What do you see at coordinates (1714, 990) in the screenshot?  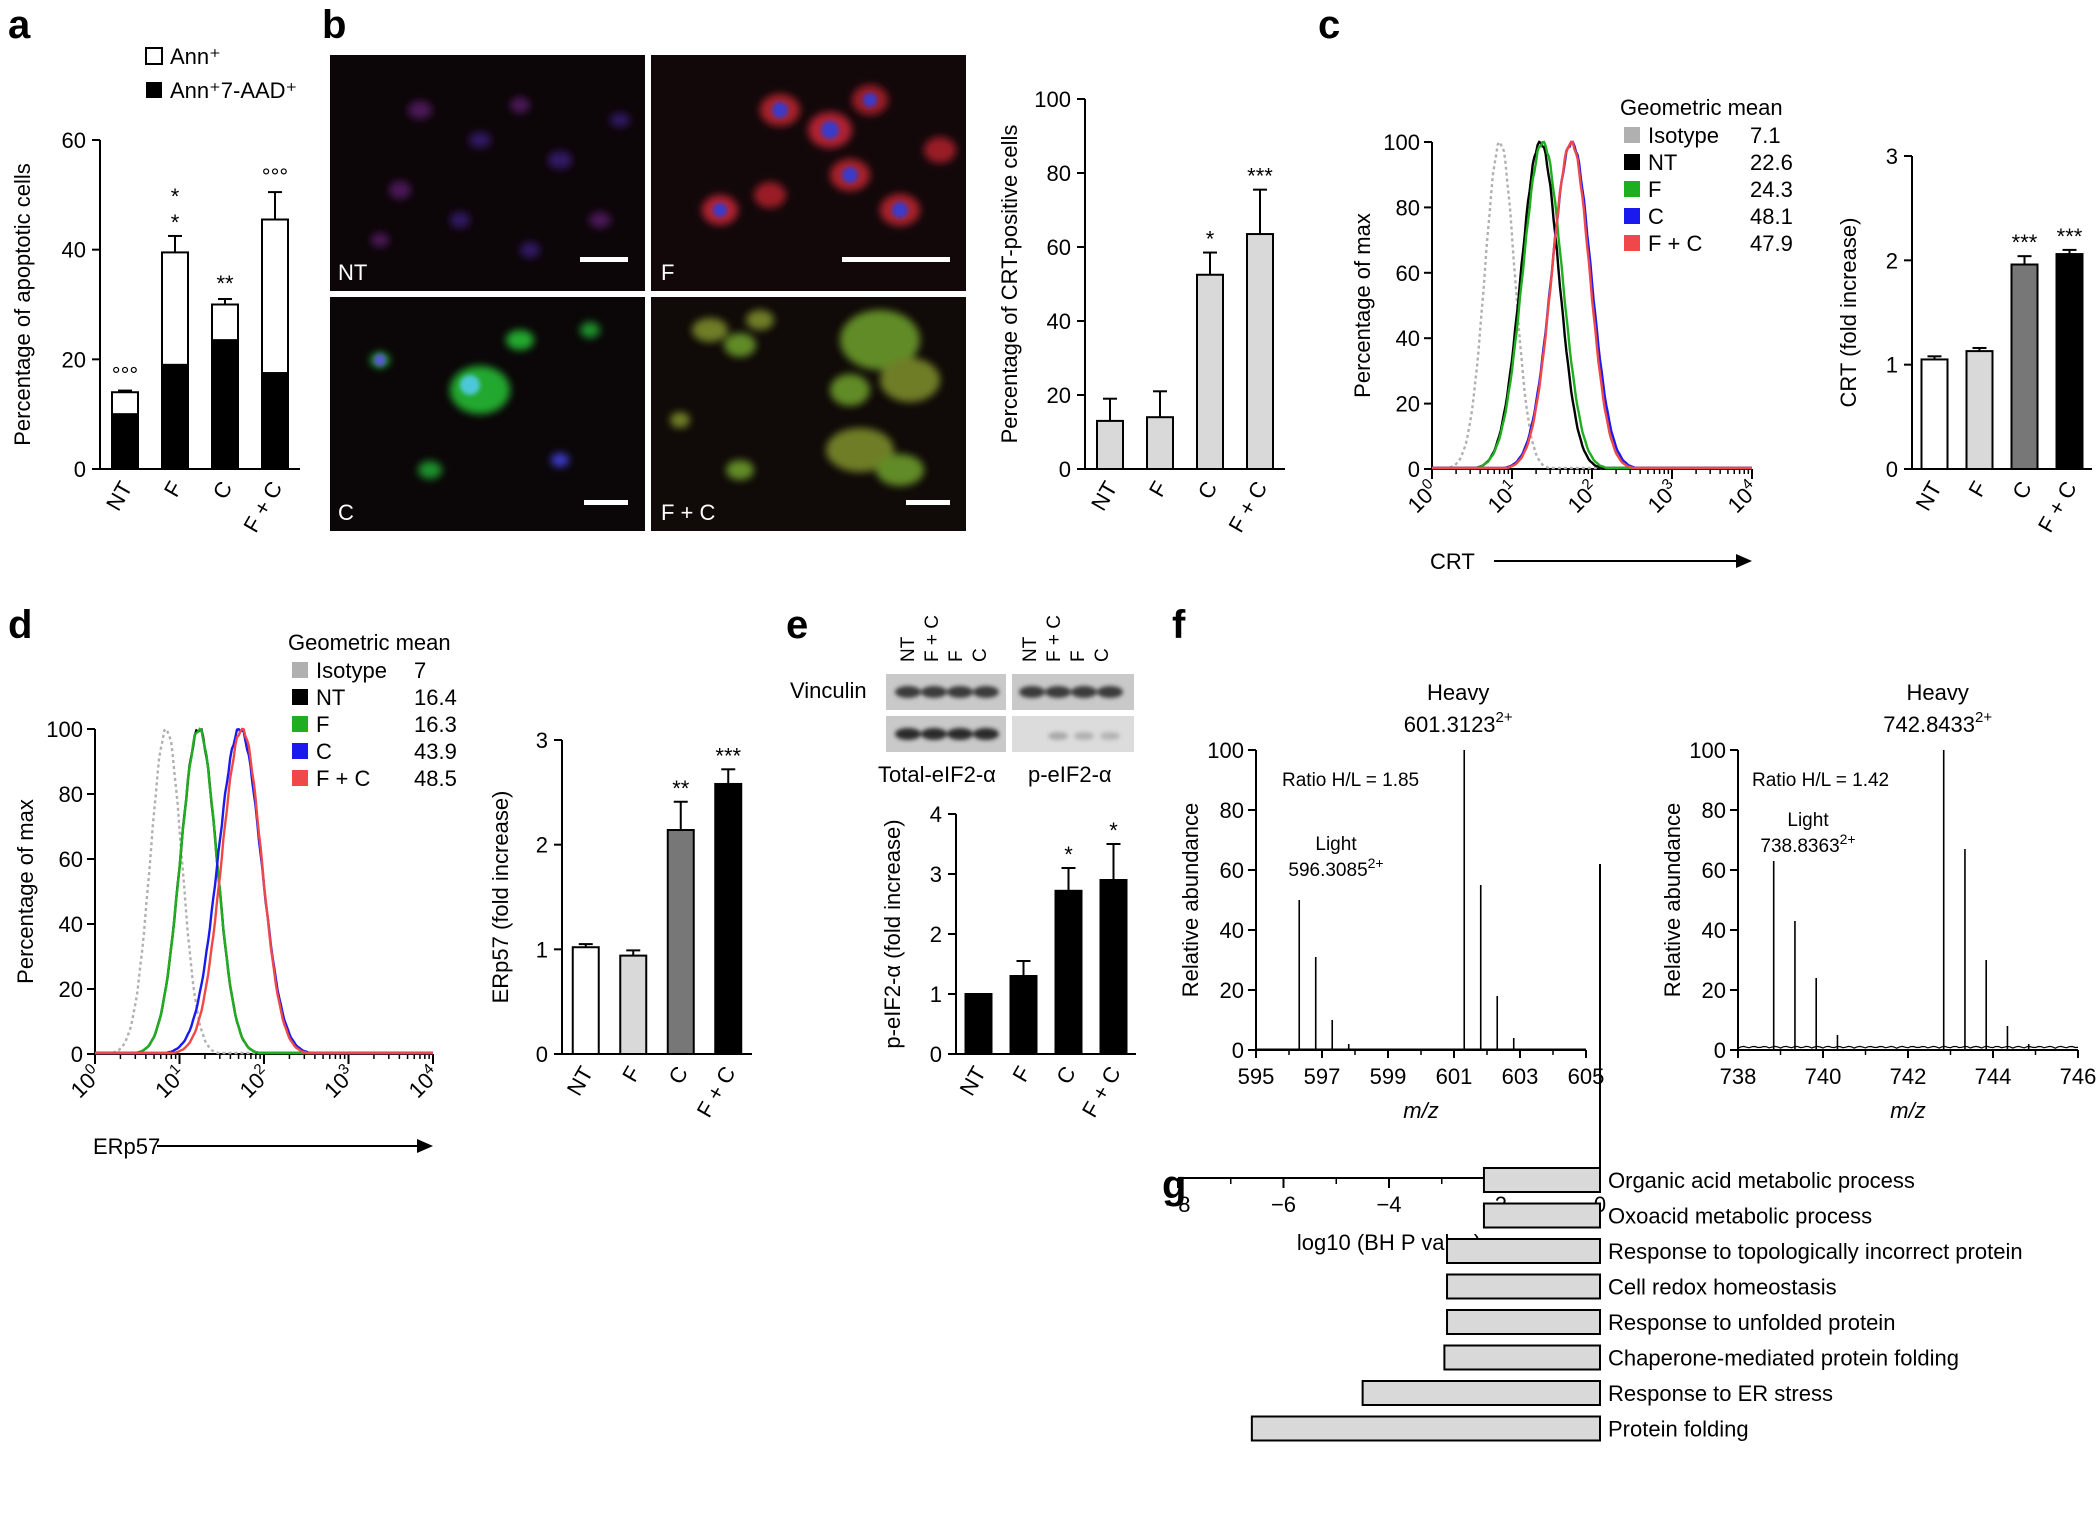 I see `chart-f-right-ytick-label: 20` at bounding box center [1714, 990].